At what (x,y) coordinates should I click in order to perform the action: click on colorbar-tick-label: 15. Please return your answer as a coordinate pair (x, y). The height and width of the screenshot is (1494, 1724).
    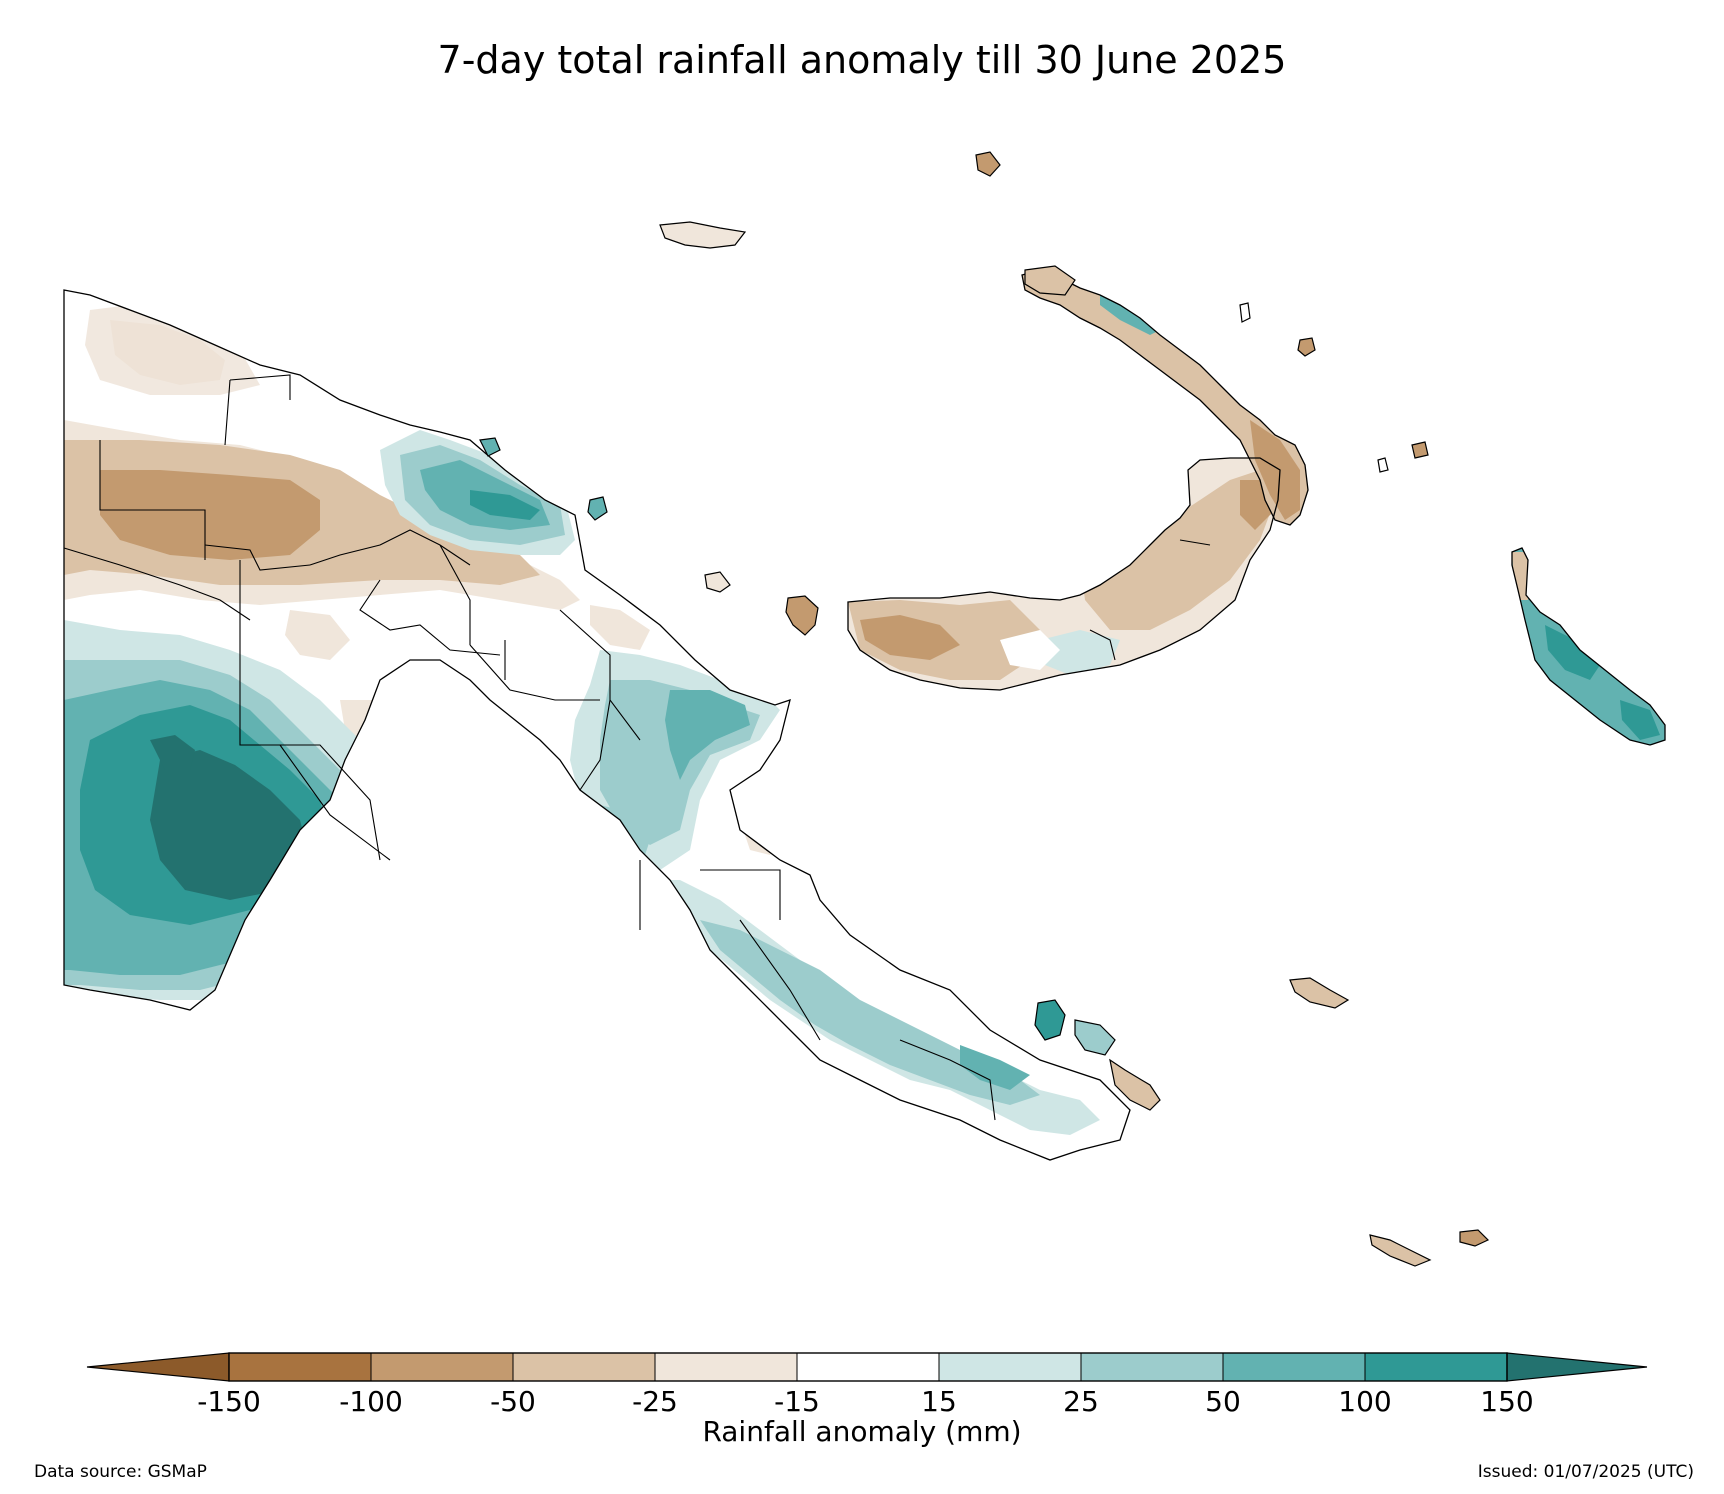
    Looking at the image, I should click on (939, 1401).